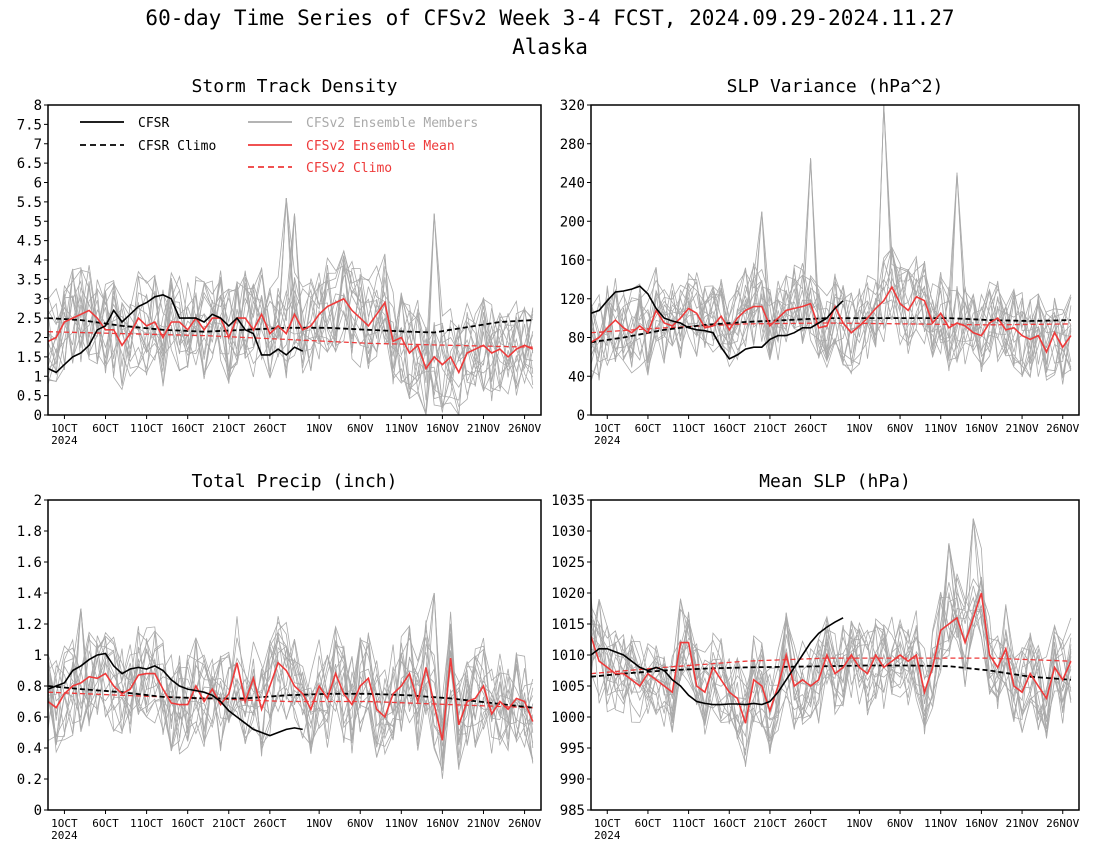  Describe the element at coordinates (29, 242) in the screenshot. I see `y-tick-label: 4.5` at that location.